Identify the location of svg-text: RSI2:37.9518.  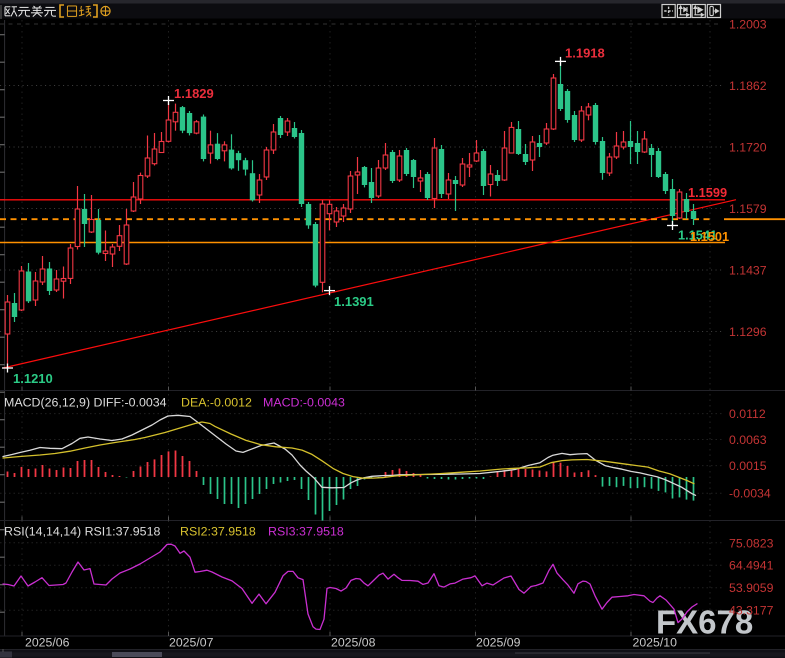
(218, 532).